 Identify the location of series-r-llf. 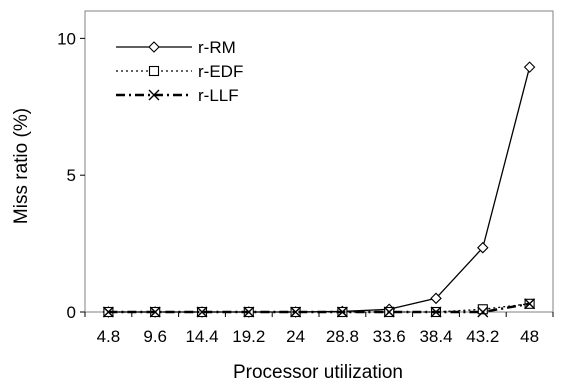
(319, 308).